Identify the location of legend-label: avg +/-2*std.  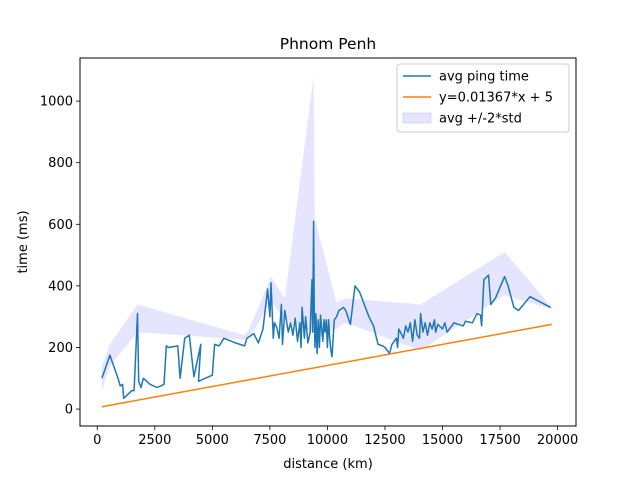
(480, 119).